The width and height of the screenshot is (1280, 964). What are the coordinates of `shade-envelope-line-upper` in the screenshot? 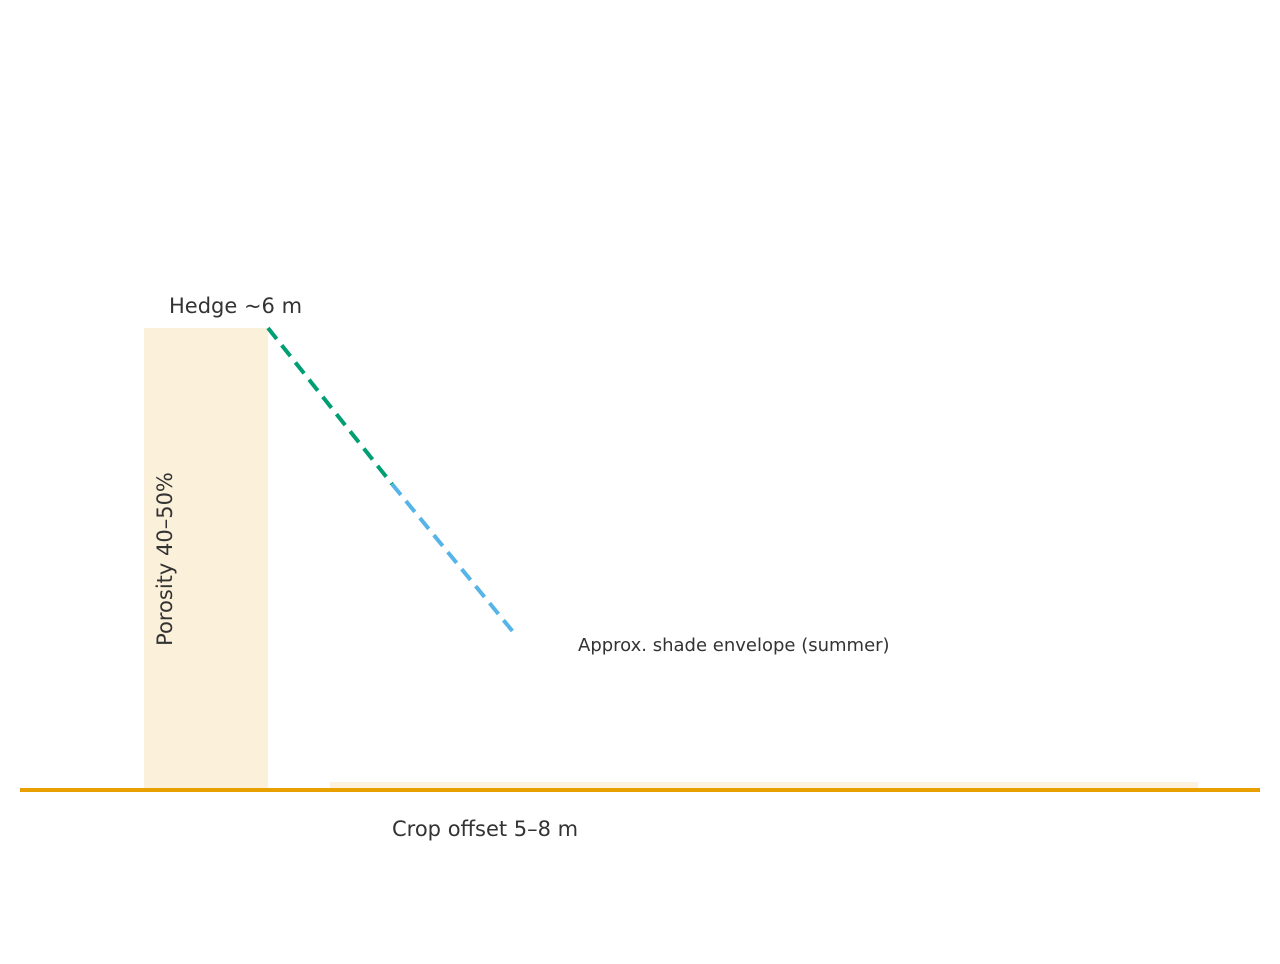 It's located at (330, 406).